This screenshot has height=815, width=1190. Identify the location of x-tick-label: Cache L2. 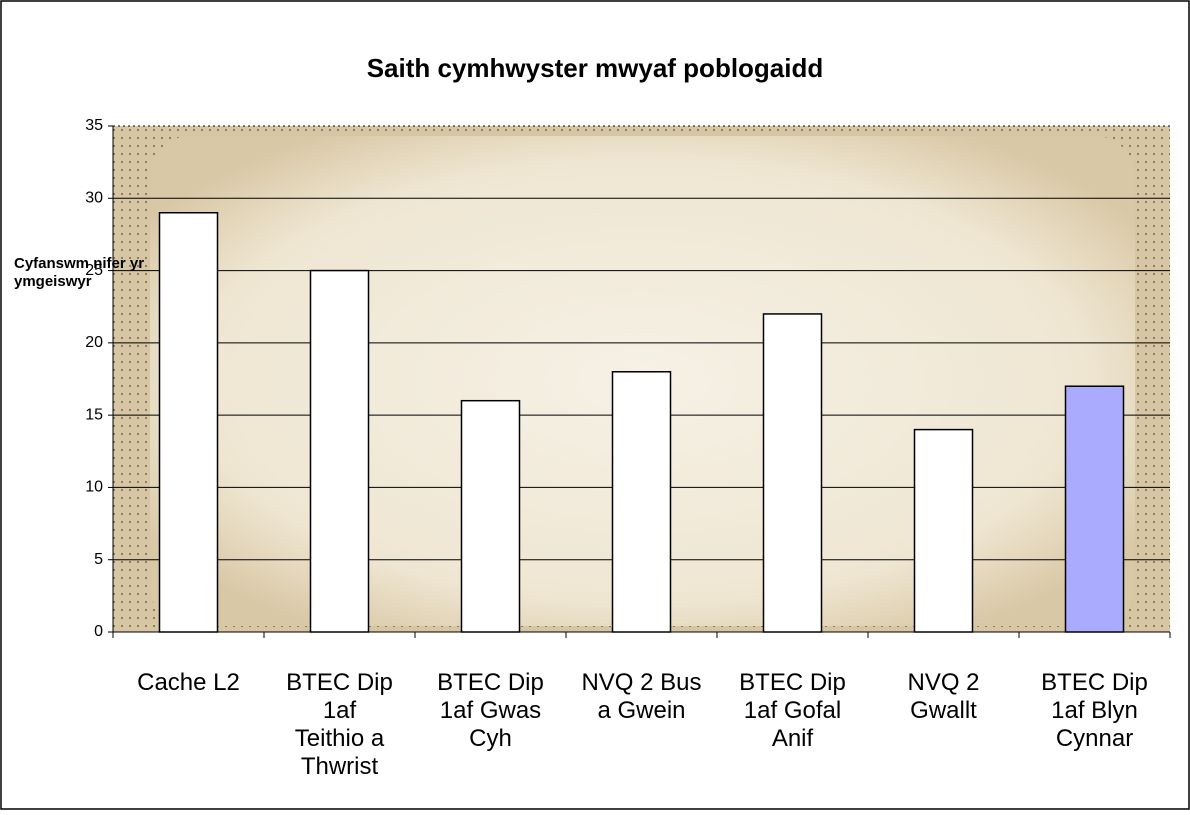
(188, 682).